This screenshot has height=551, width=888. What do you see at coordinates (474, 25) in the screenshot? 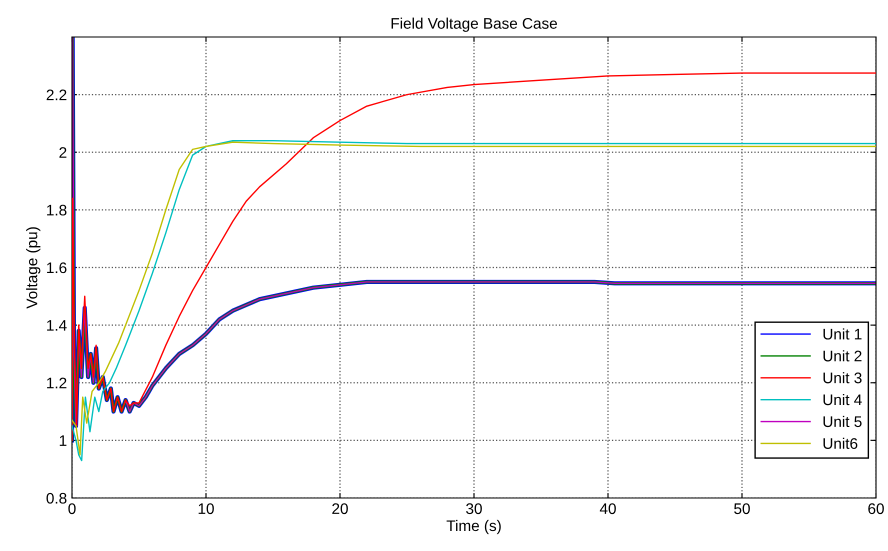
I see `chart-title: Field Voltage Base Case` at bounding box center [474, 25].